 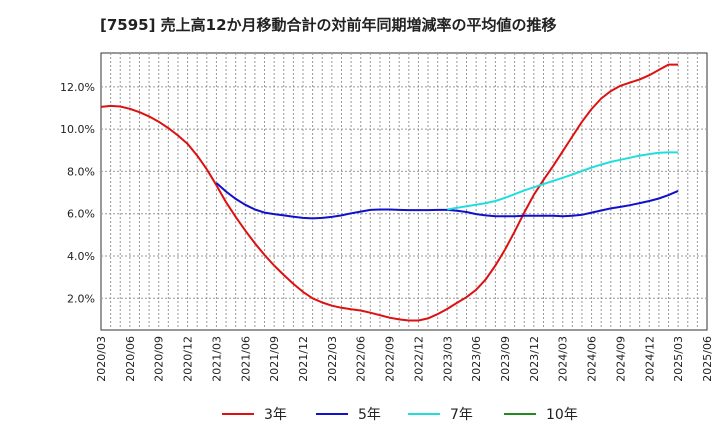 I want to click on legend-label: 7年, so click(x=461, y=415).